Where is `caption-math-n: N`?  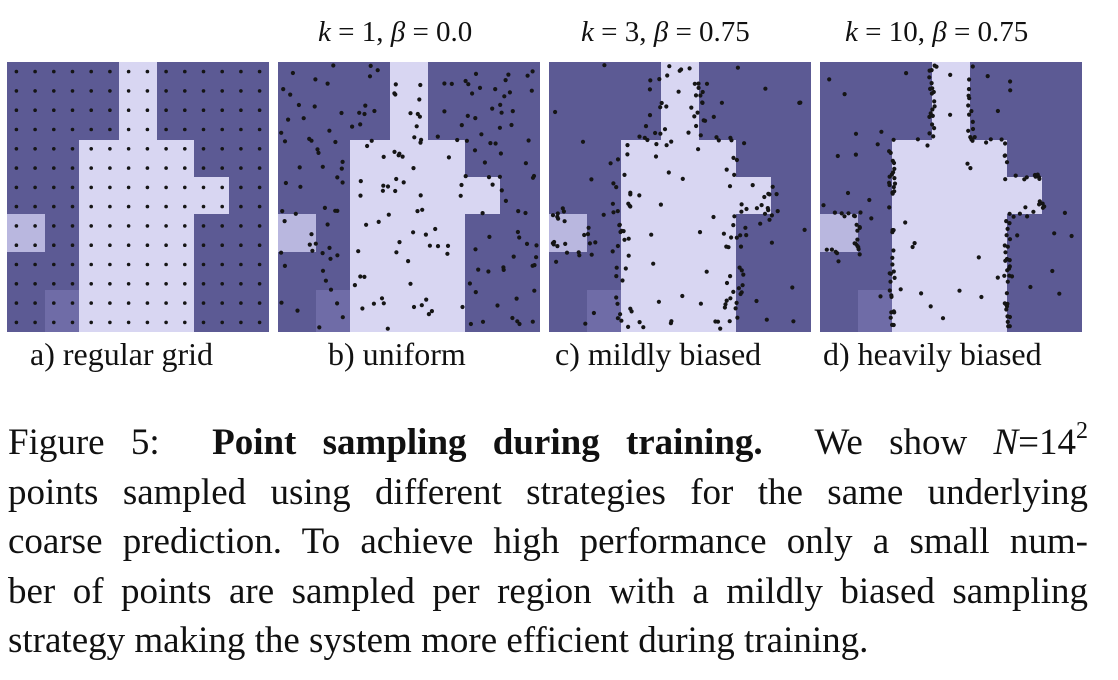
caption-math-n: N is located at coordinates (1006, 442).